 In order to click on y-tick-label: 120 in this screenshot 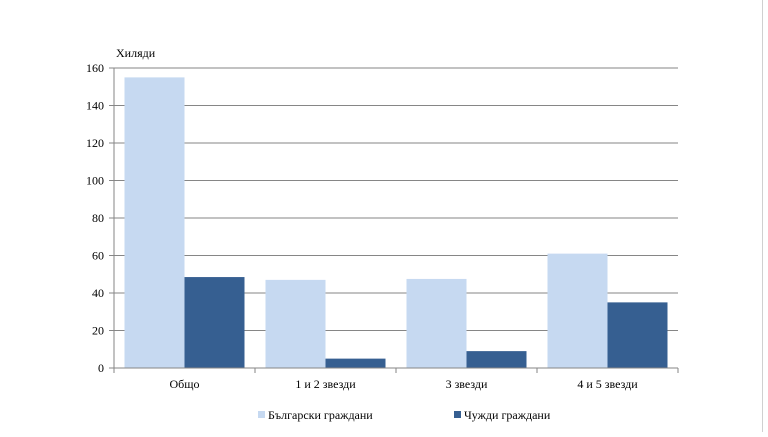, I will do `click(95, 143)`.